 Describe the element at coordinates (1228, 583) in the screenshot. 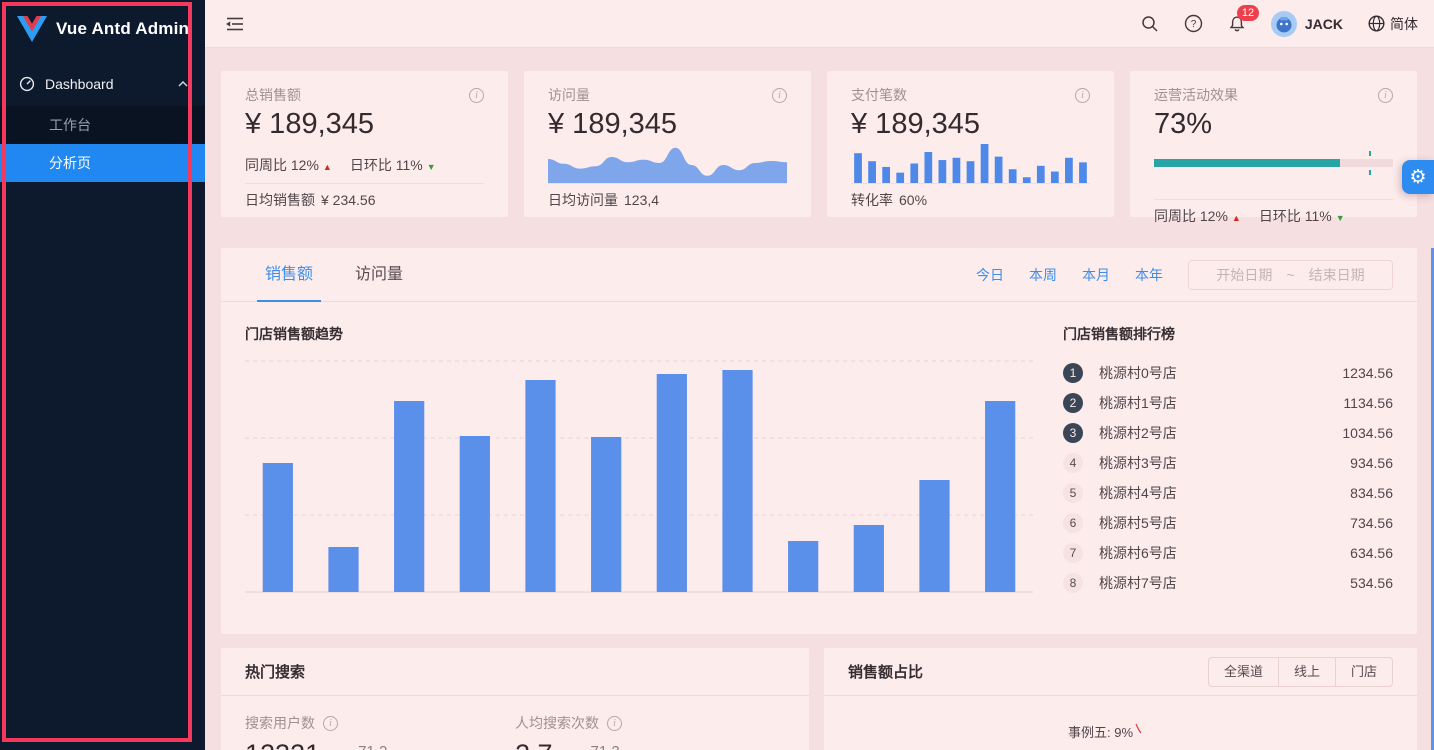

I see `ranking-row: 8 桃源村7号店 534.56` at that location.